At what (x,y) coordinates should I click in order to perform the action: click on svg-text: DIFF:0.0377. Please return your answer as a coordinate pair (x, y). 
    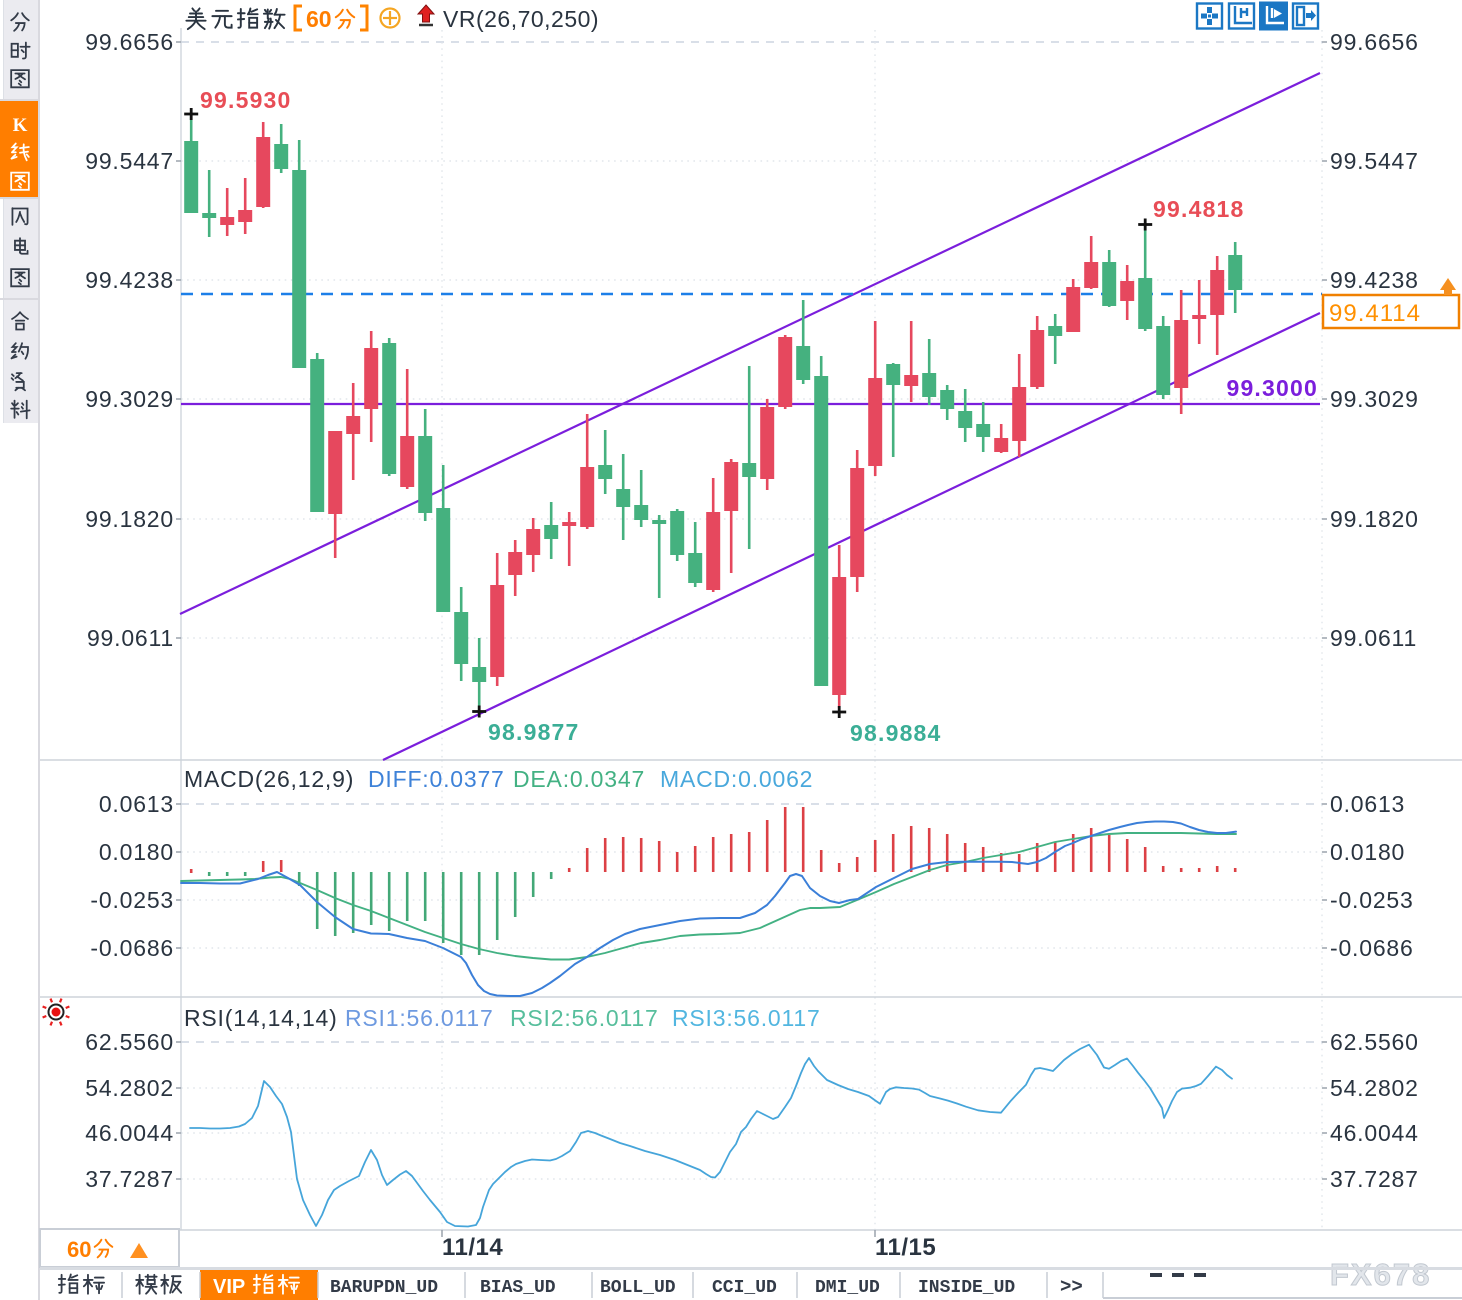
    Looking at the image, I should click on (436, 779).